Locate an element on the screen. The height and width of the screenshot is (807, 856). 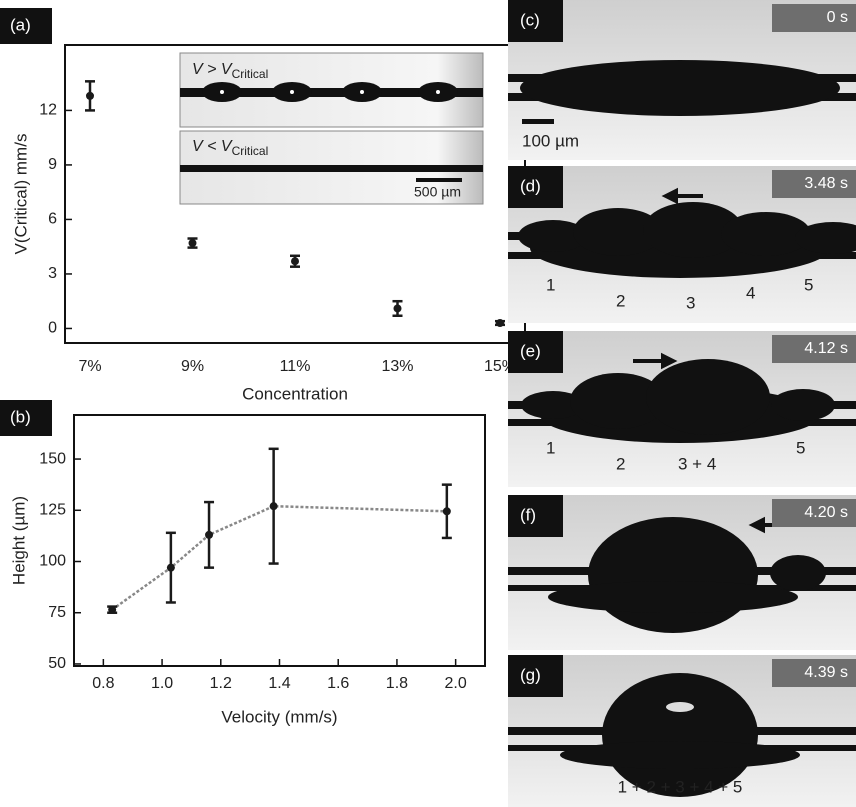
y-tick-label: 3 is located at coordinates (52, 273).